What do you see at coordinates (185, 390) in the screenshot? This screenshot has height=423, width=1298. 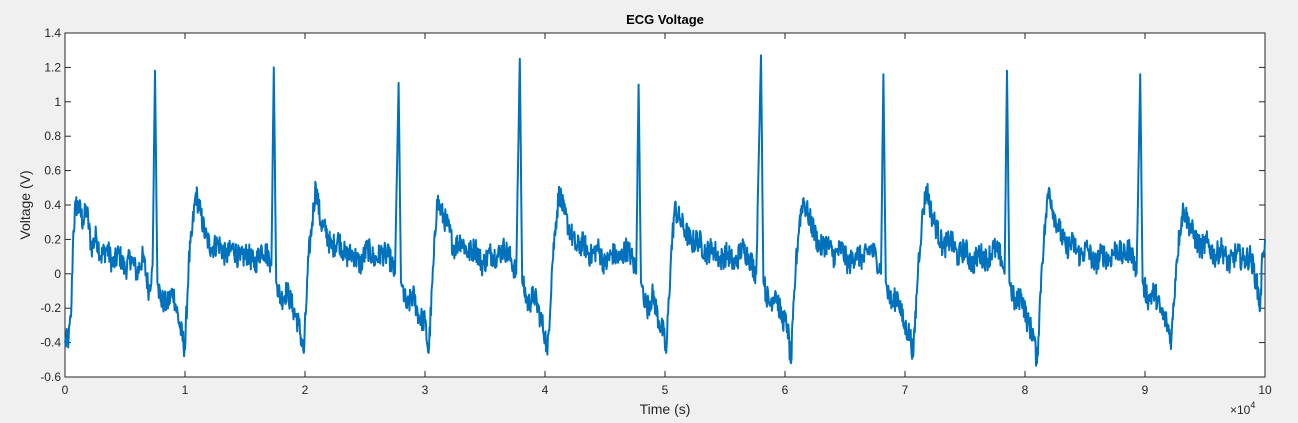 I see `x-tick-label: 1` at bounding box center [185, 390].